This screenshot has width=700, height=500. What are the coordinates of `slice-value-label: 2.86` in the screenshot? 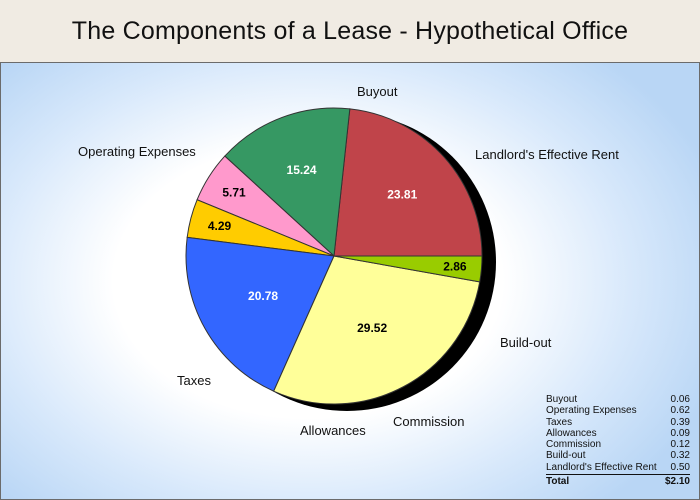 It's located at (455, 267).